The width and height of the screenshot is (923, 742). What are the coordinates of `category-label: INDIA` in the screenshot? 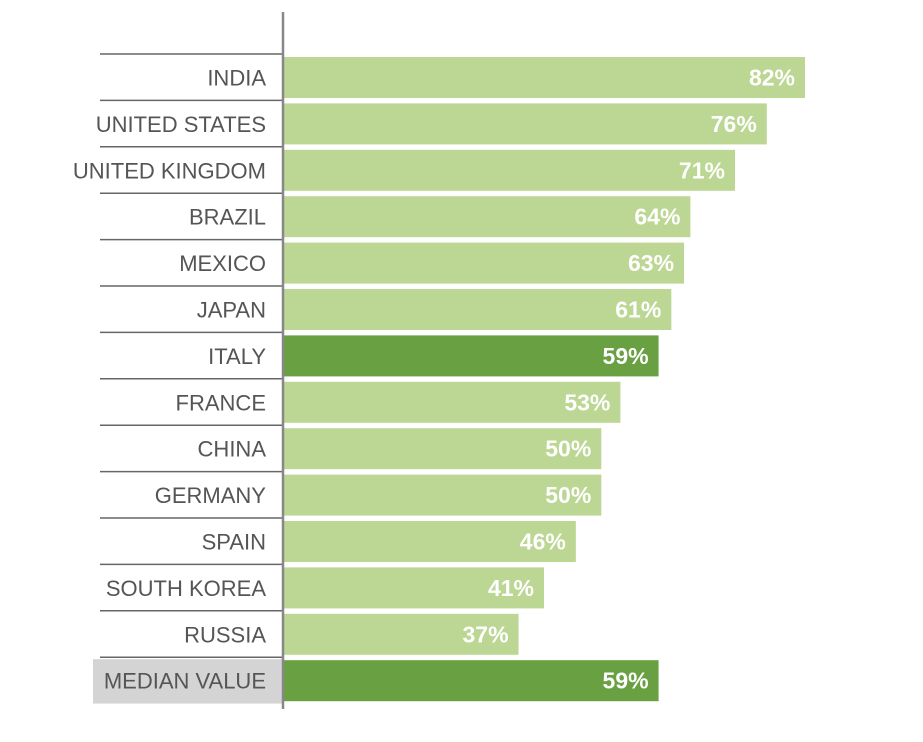 It's located at (236, 78).